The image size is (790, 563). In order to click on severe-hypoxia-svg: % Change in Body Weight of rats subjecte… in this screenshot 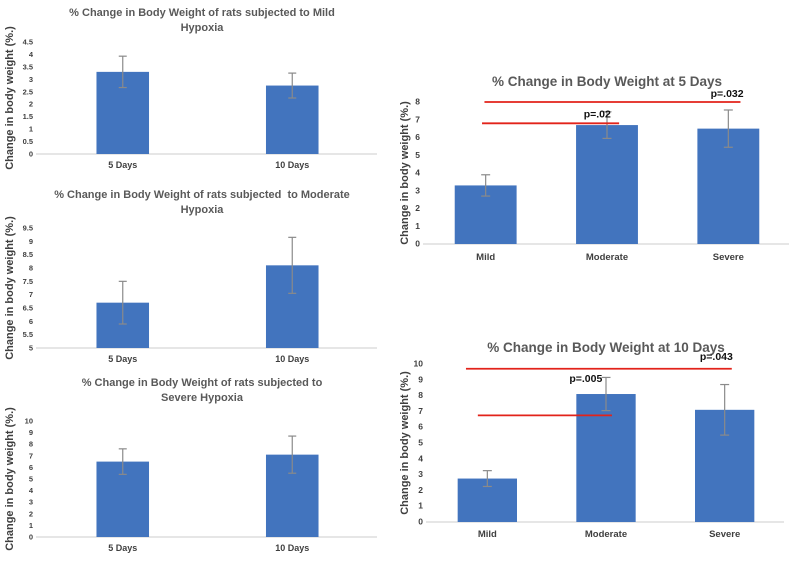, I will do `click(190, 465)`.